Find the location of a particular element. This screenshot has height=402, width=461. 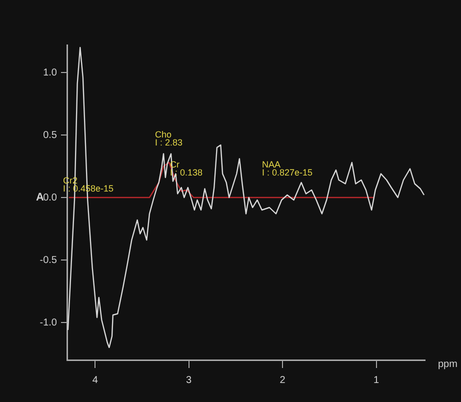

y-tick-label: 1.0 is located at coordinates (50, 72).